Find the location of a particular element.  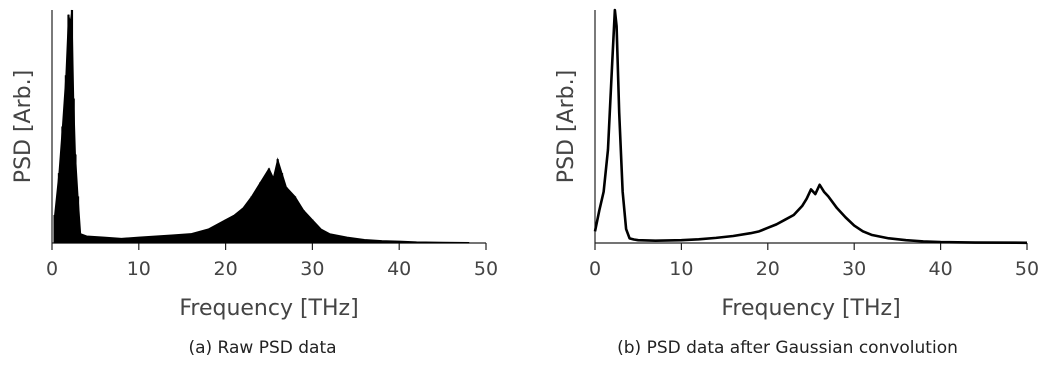

caption-gaussian-psd: (b) PSD data after Gaussian convolution is located at coordinates (787, 348).